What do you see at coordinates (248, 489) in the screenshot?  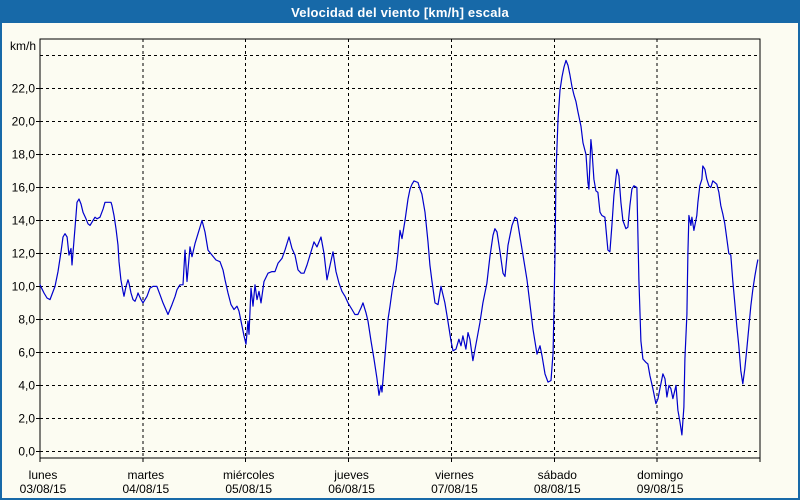 I see `x-date-label: 05/08/15` at bounding box center [248, 489].